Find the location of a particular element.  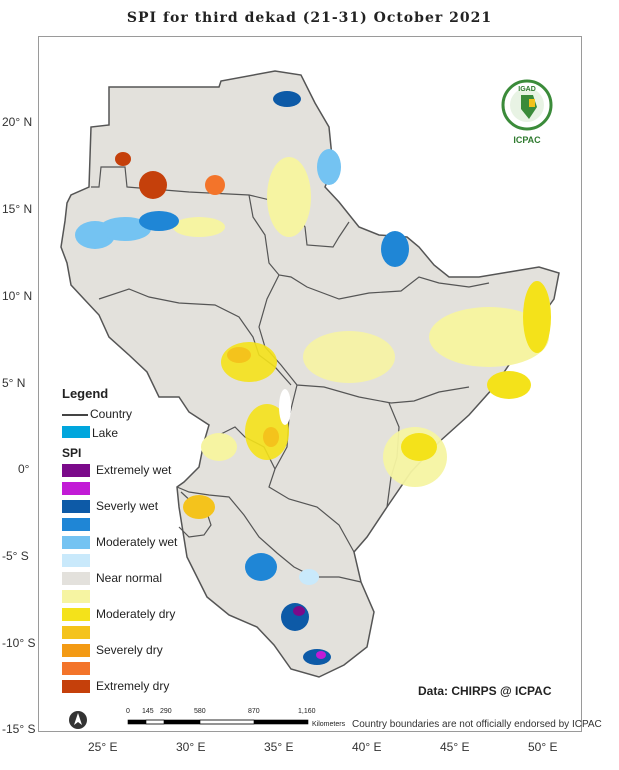

y-tick-label: -15° S is located at coordinates (19, 729).